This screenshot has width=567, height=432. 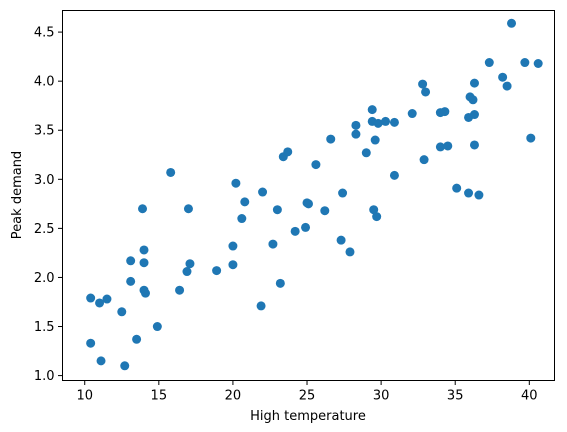 I want to click on x-tick-label: 25, so click(x=307, y=396).